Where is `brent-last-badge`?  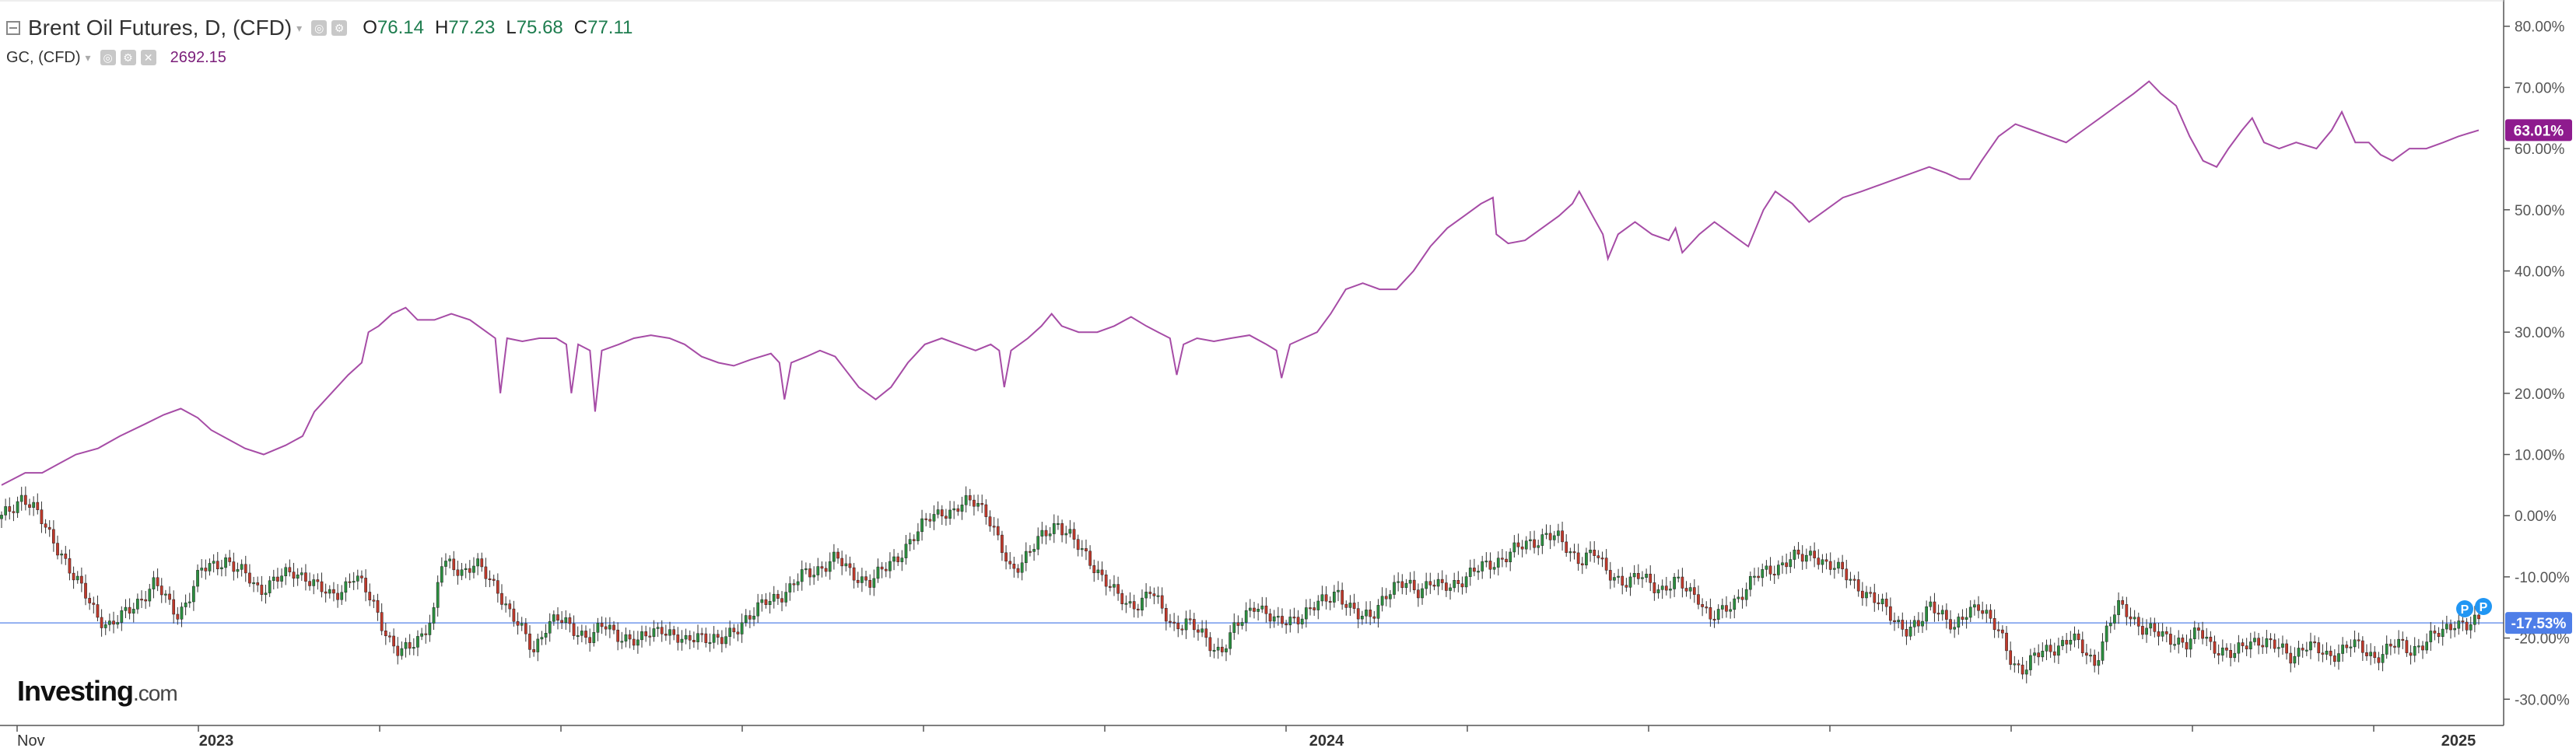
brent-last-badge is located at coordinates (2538, 623).